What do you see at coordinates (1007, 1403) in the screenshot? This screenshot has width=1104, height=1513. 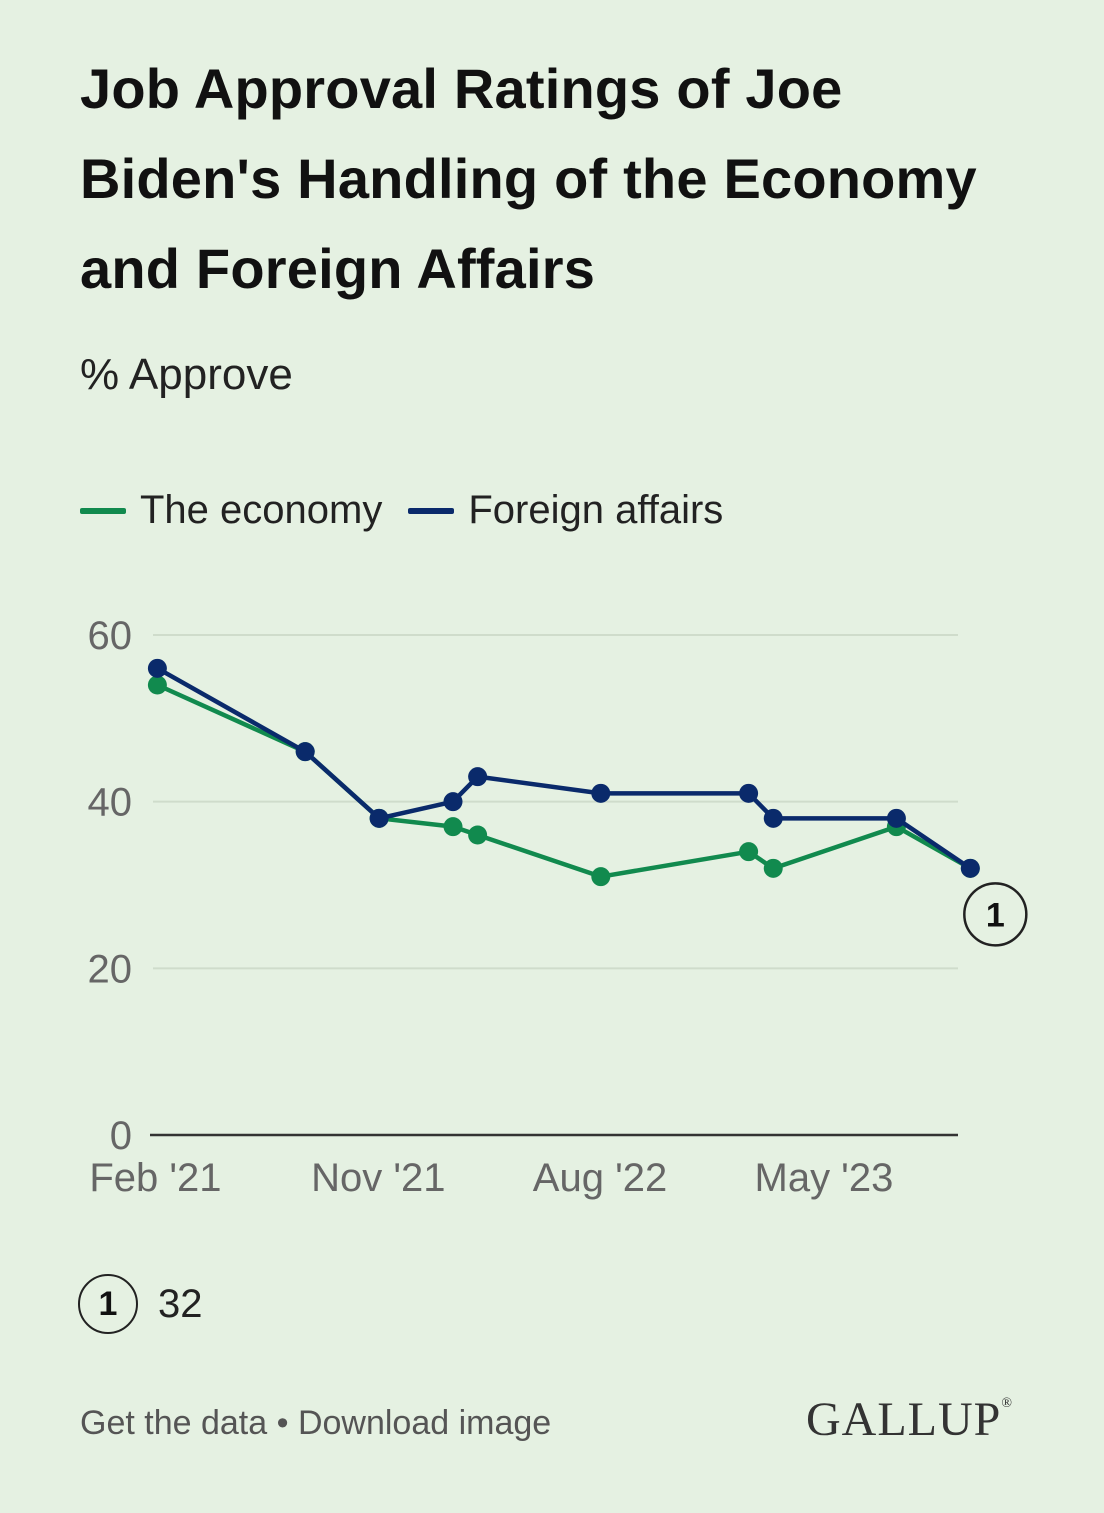 I see `registered-mark: ®` at bounding box center [1007, 1403].